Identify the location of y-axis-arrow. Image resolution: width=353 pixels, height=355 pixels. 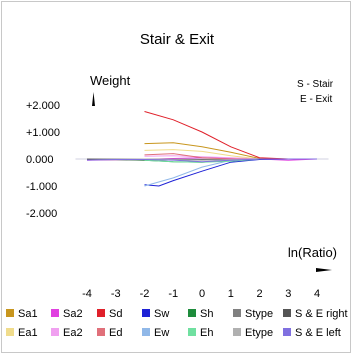
(93, 99).